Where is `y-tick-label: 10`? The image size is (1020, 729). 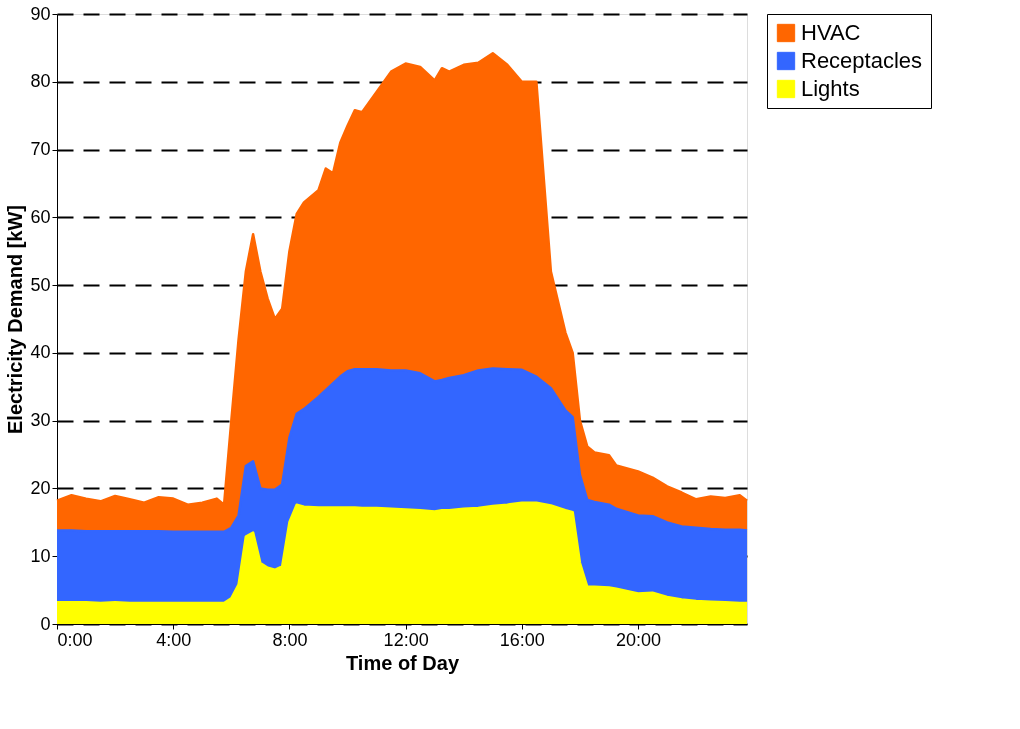 y-tick-label: 10 is located at coordinates (40, 555).